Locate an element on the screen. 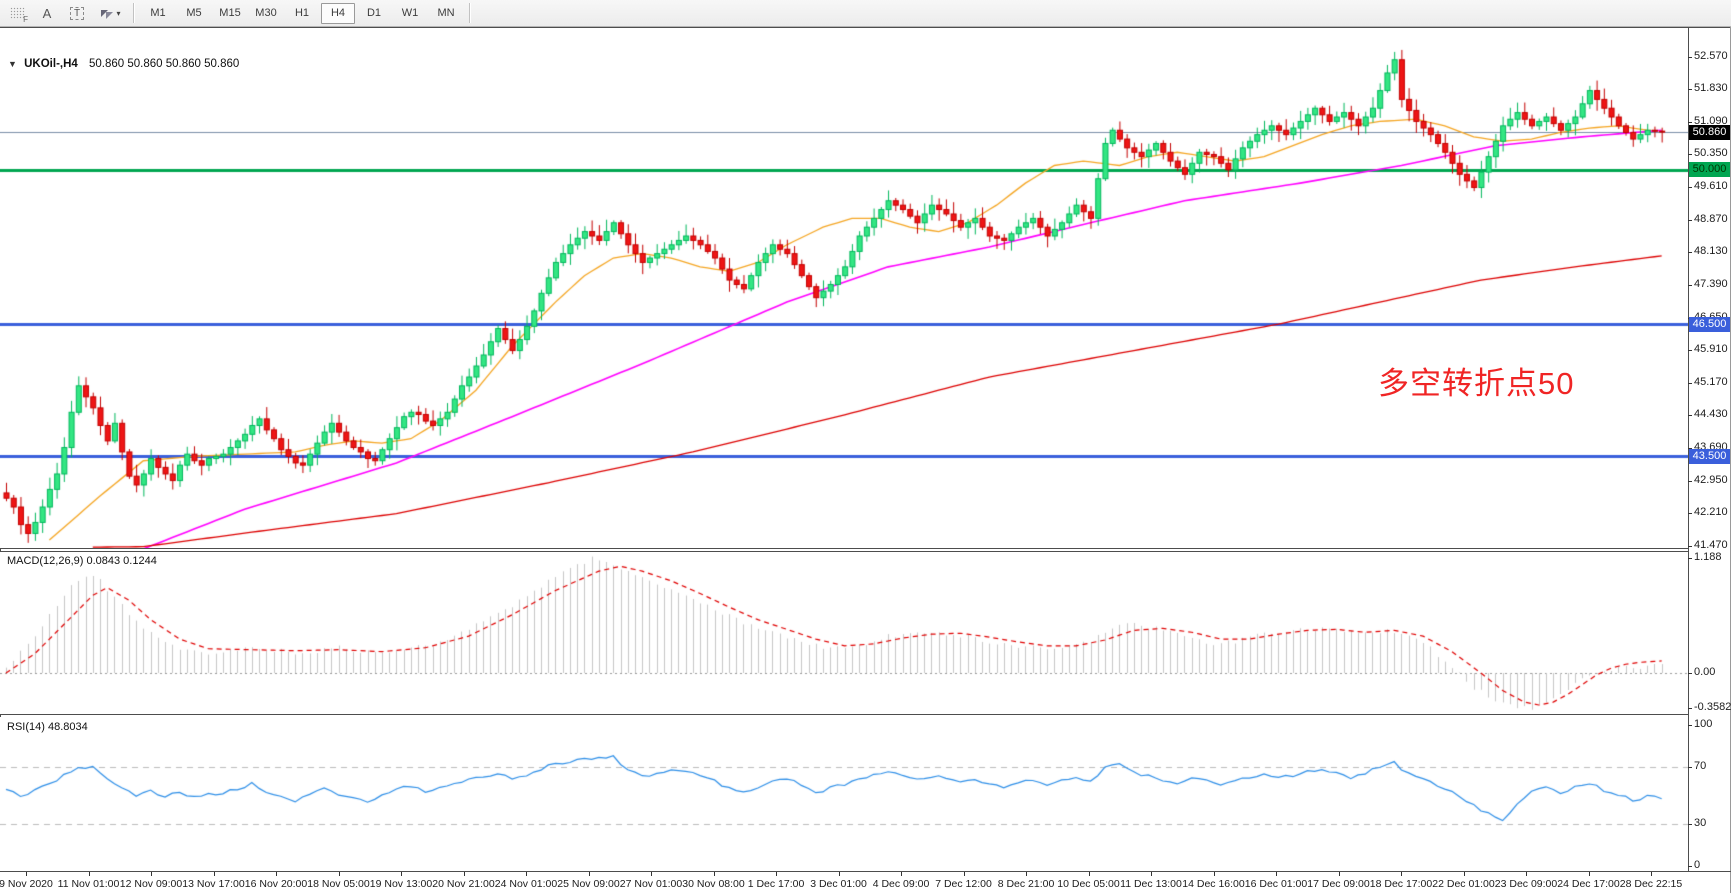  macd-tick--0.3582: -0.3582 is located at coordinates (1712, 706).